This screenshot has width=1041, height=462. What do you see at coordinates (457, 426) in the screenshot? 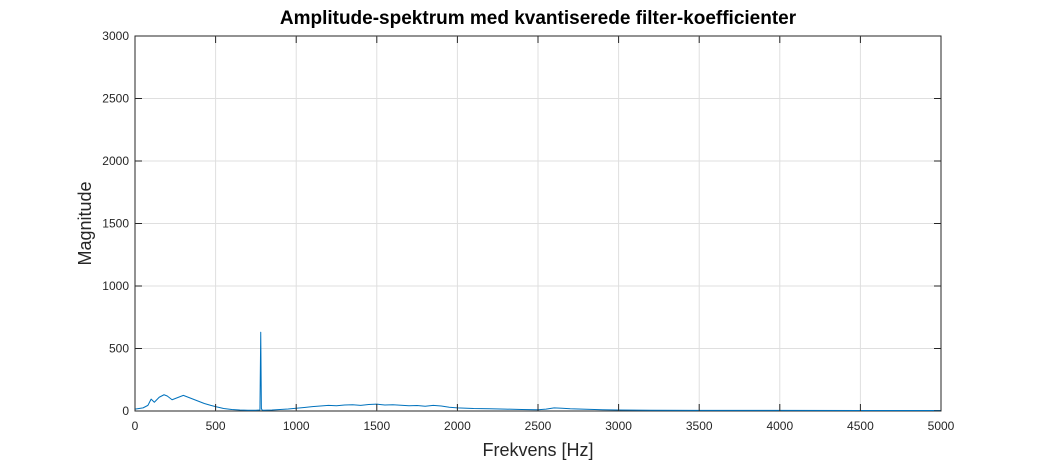
I see `x-tick-label: 2000` at bounding box center [457, 426].